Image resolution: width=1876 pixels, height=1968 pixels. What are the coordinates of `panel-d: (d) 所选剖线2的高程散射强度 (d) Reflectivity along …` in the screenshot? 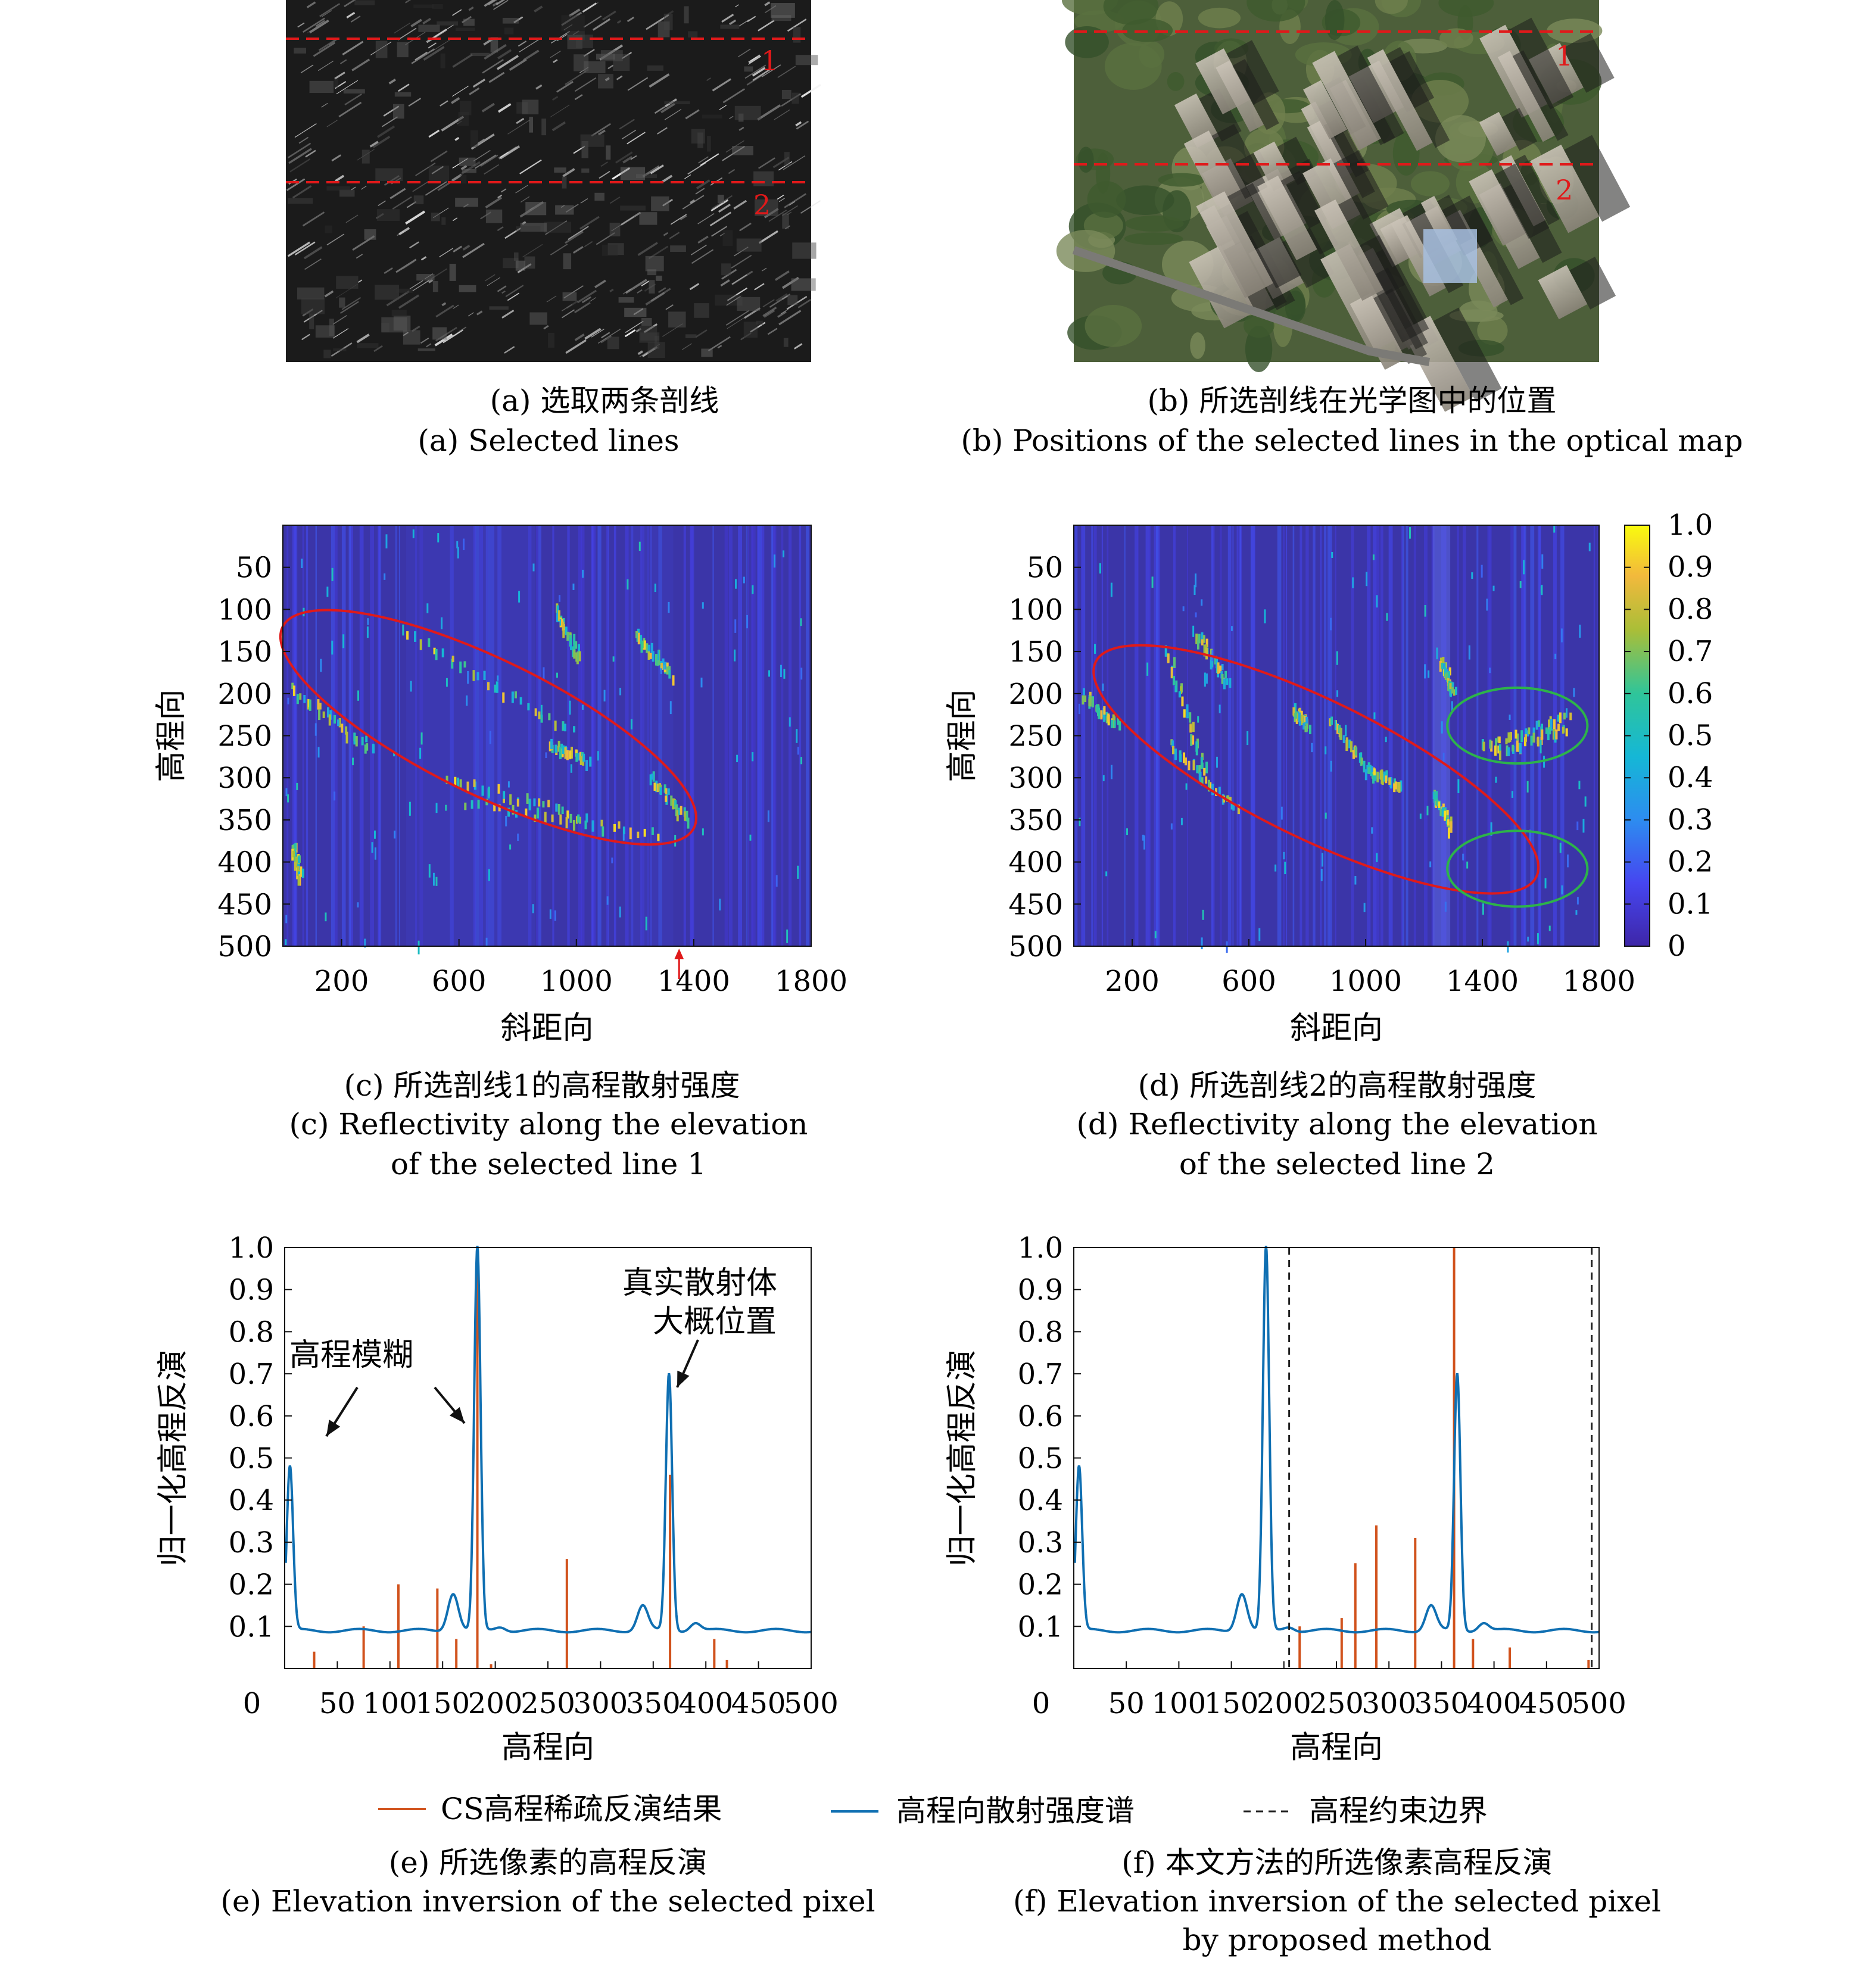 It's located at (1290, 853).